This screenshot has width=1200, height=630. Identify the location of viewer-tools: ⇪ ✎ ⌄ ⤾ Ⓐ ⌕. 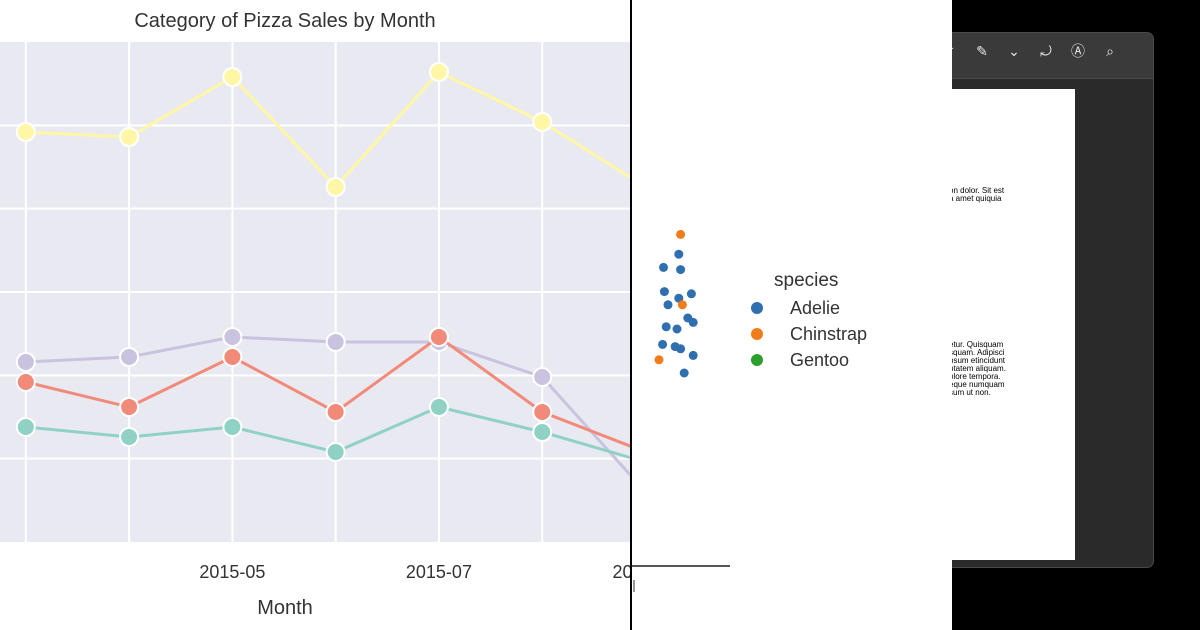
(1030, 52).